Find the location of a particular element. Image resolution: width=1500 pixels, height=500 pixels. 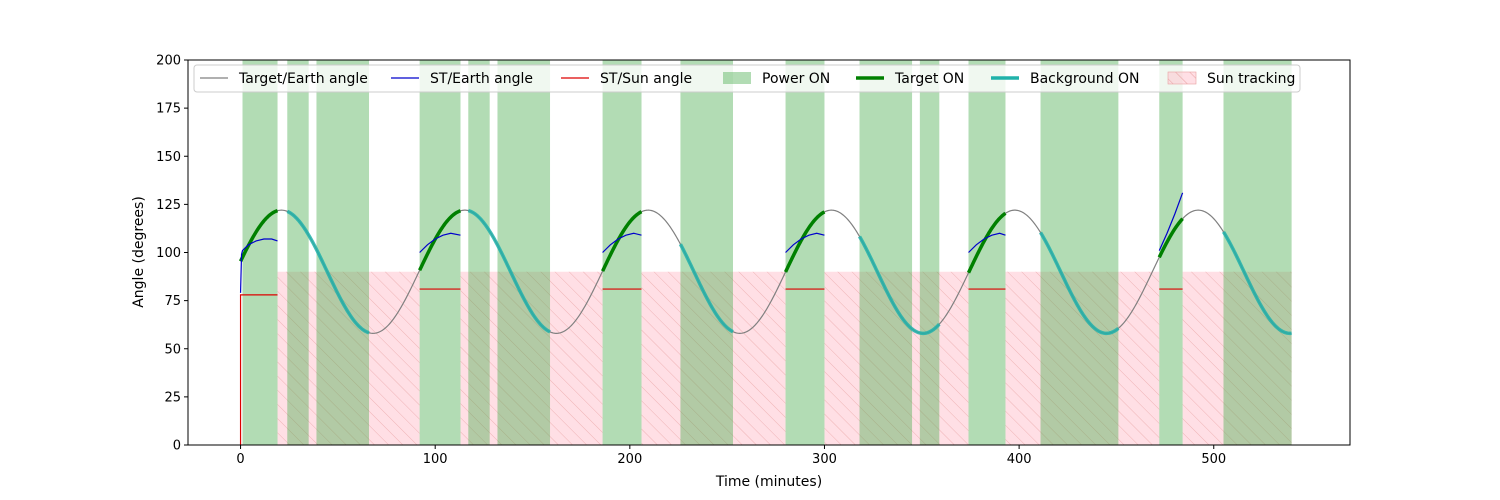

legend-item-power_on: Power ON is located at coordinates (776, 79).